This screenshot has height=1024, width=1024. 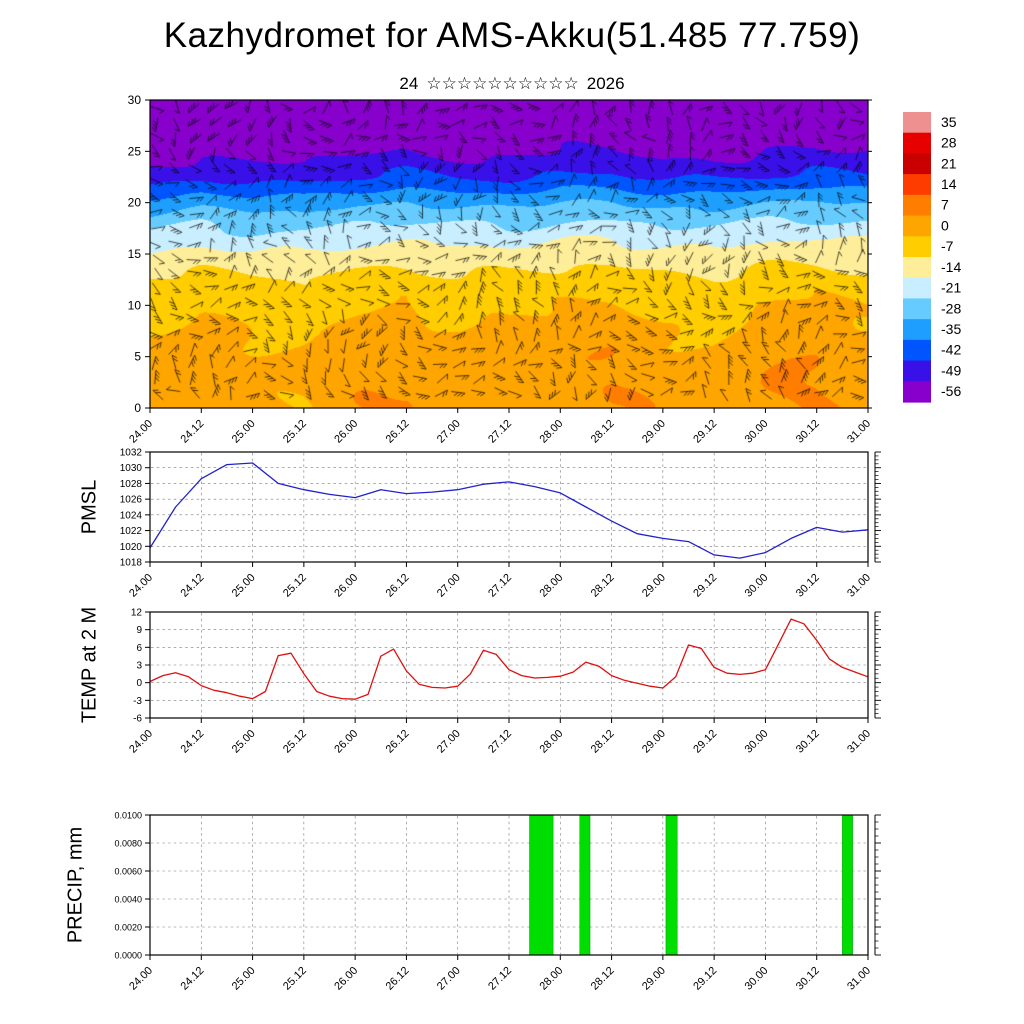 I want to click on colorbar-label: 21, so click(x=949, y=163).